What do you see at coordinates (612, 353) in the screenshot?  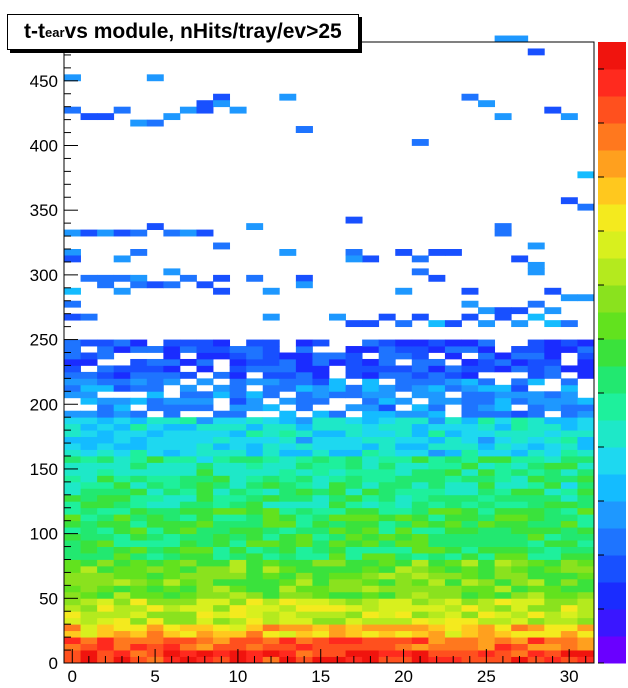 I see `color-bar` at bounding box center [612, 353].